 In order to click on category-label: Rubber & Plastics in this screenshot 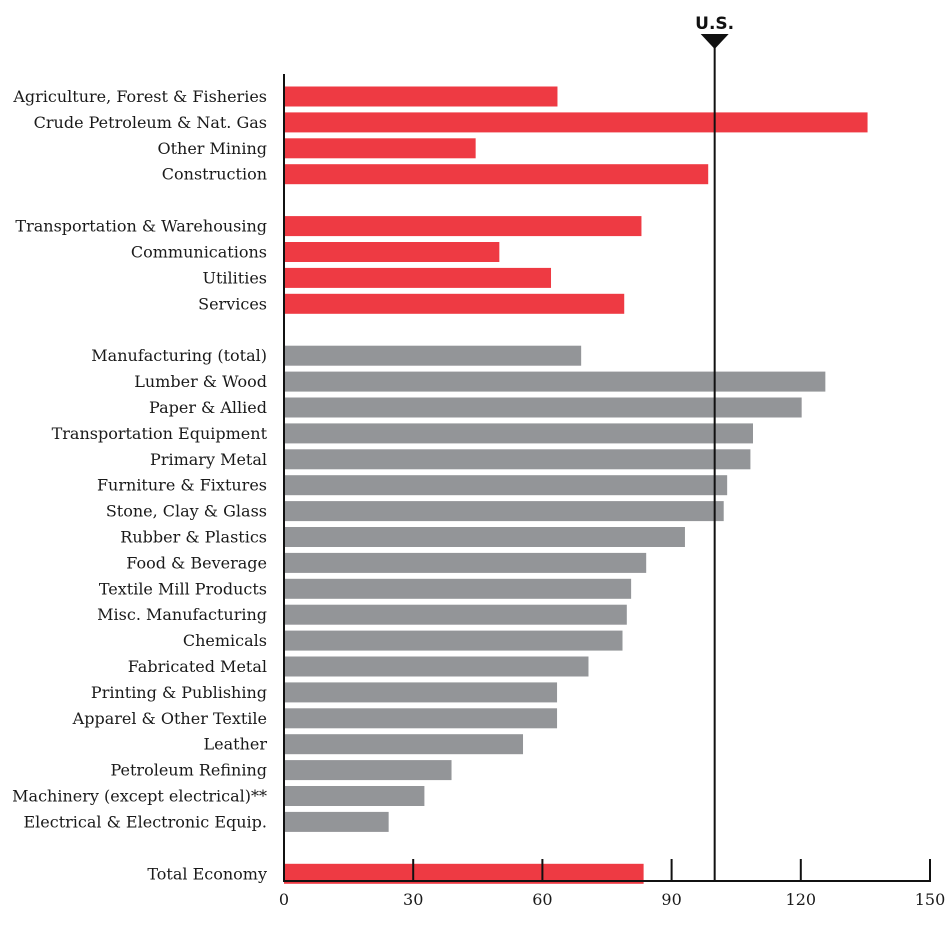, I will do `click(193, 537)`.